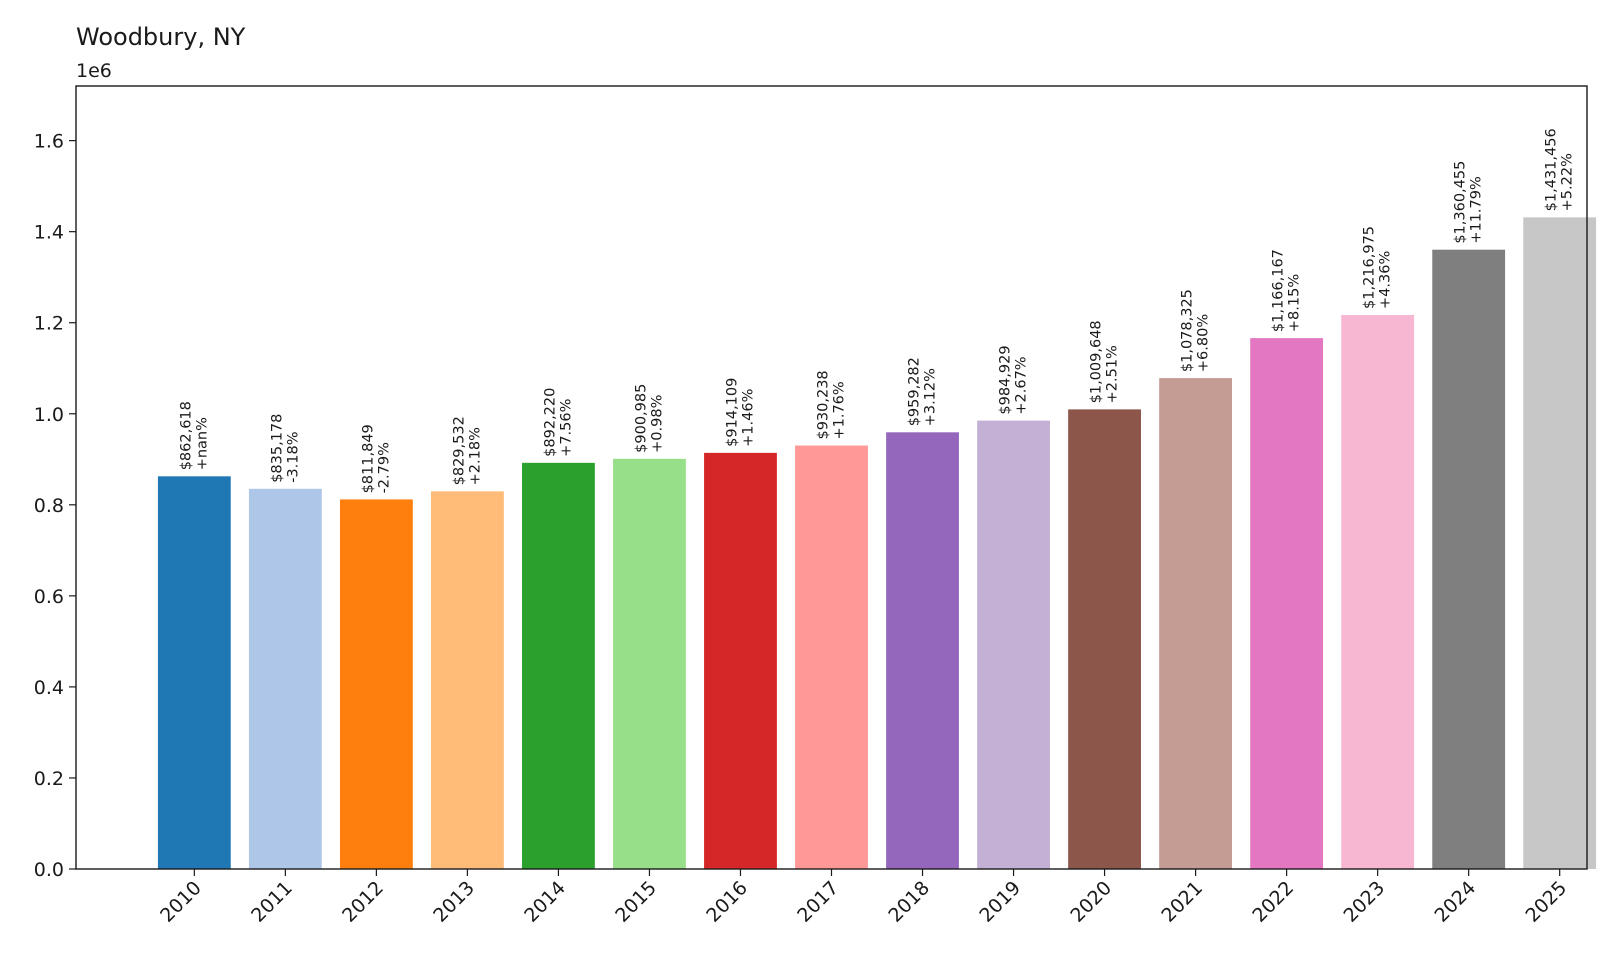 The width and height of the screenshot is (1600, 960). What do you see at coordinates (1469, 559) in the screenshot?
I see `bar-2024` at bounding box center [1469, 559].